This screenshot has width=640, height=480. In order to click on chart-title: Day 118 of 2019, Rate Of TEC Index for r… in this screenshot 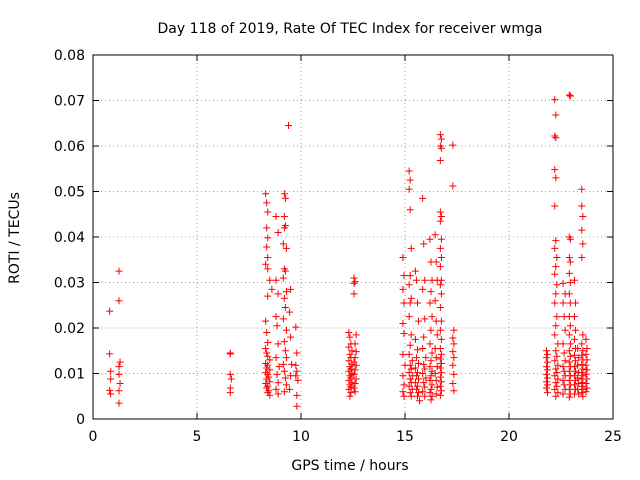, I will do `click(350, 29)`.